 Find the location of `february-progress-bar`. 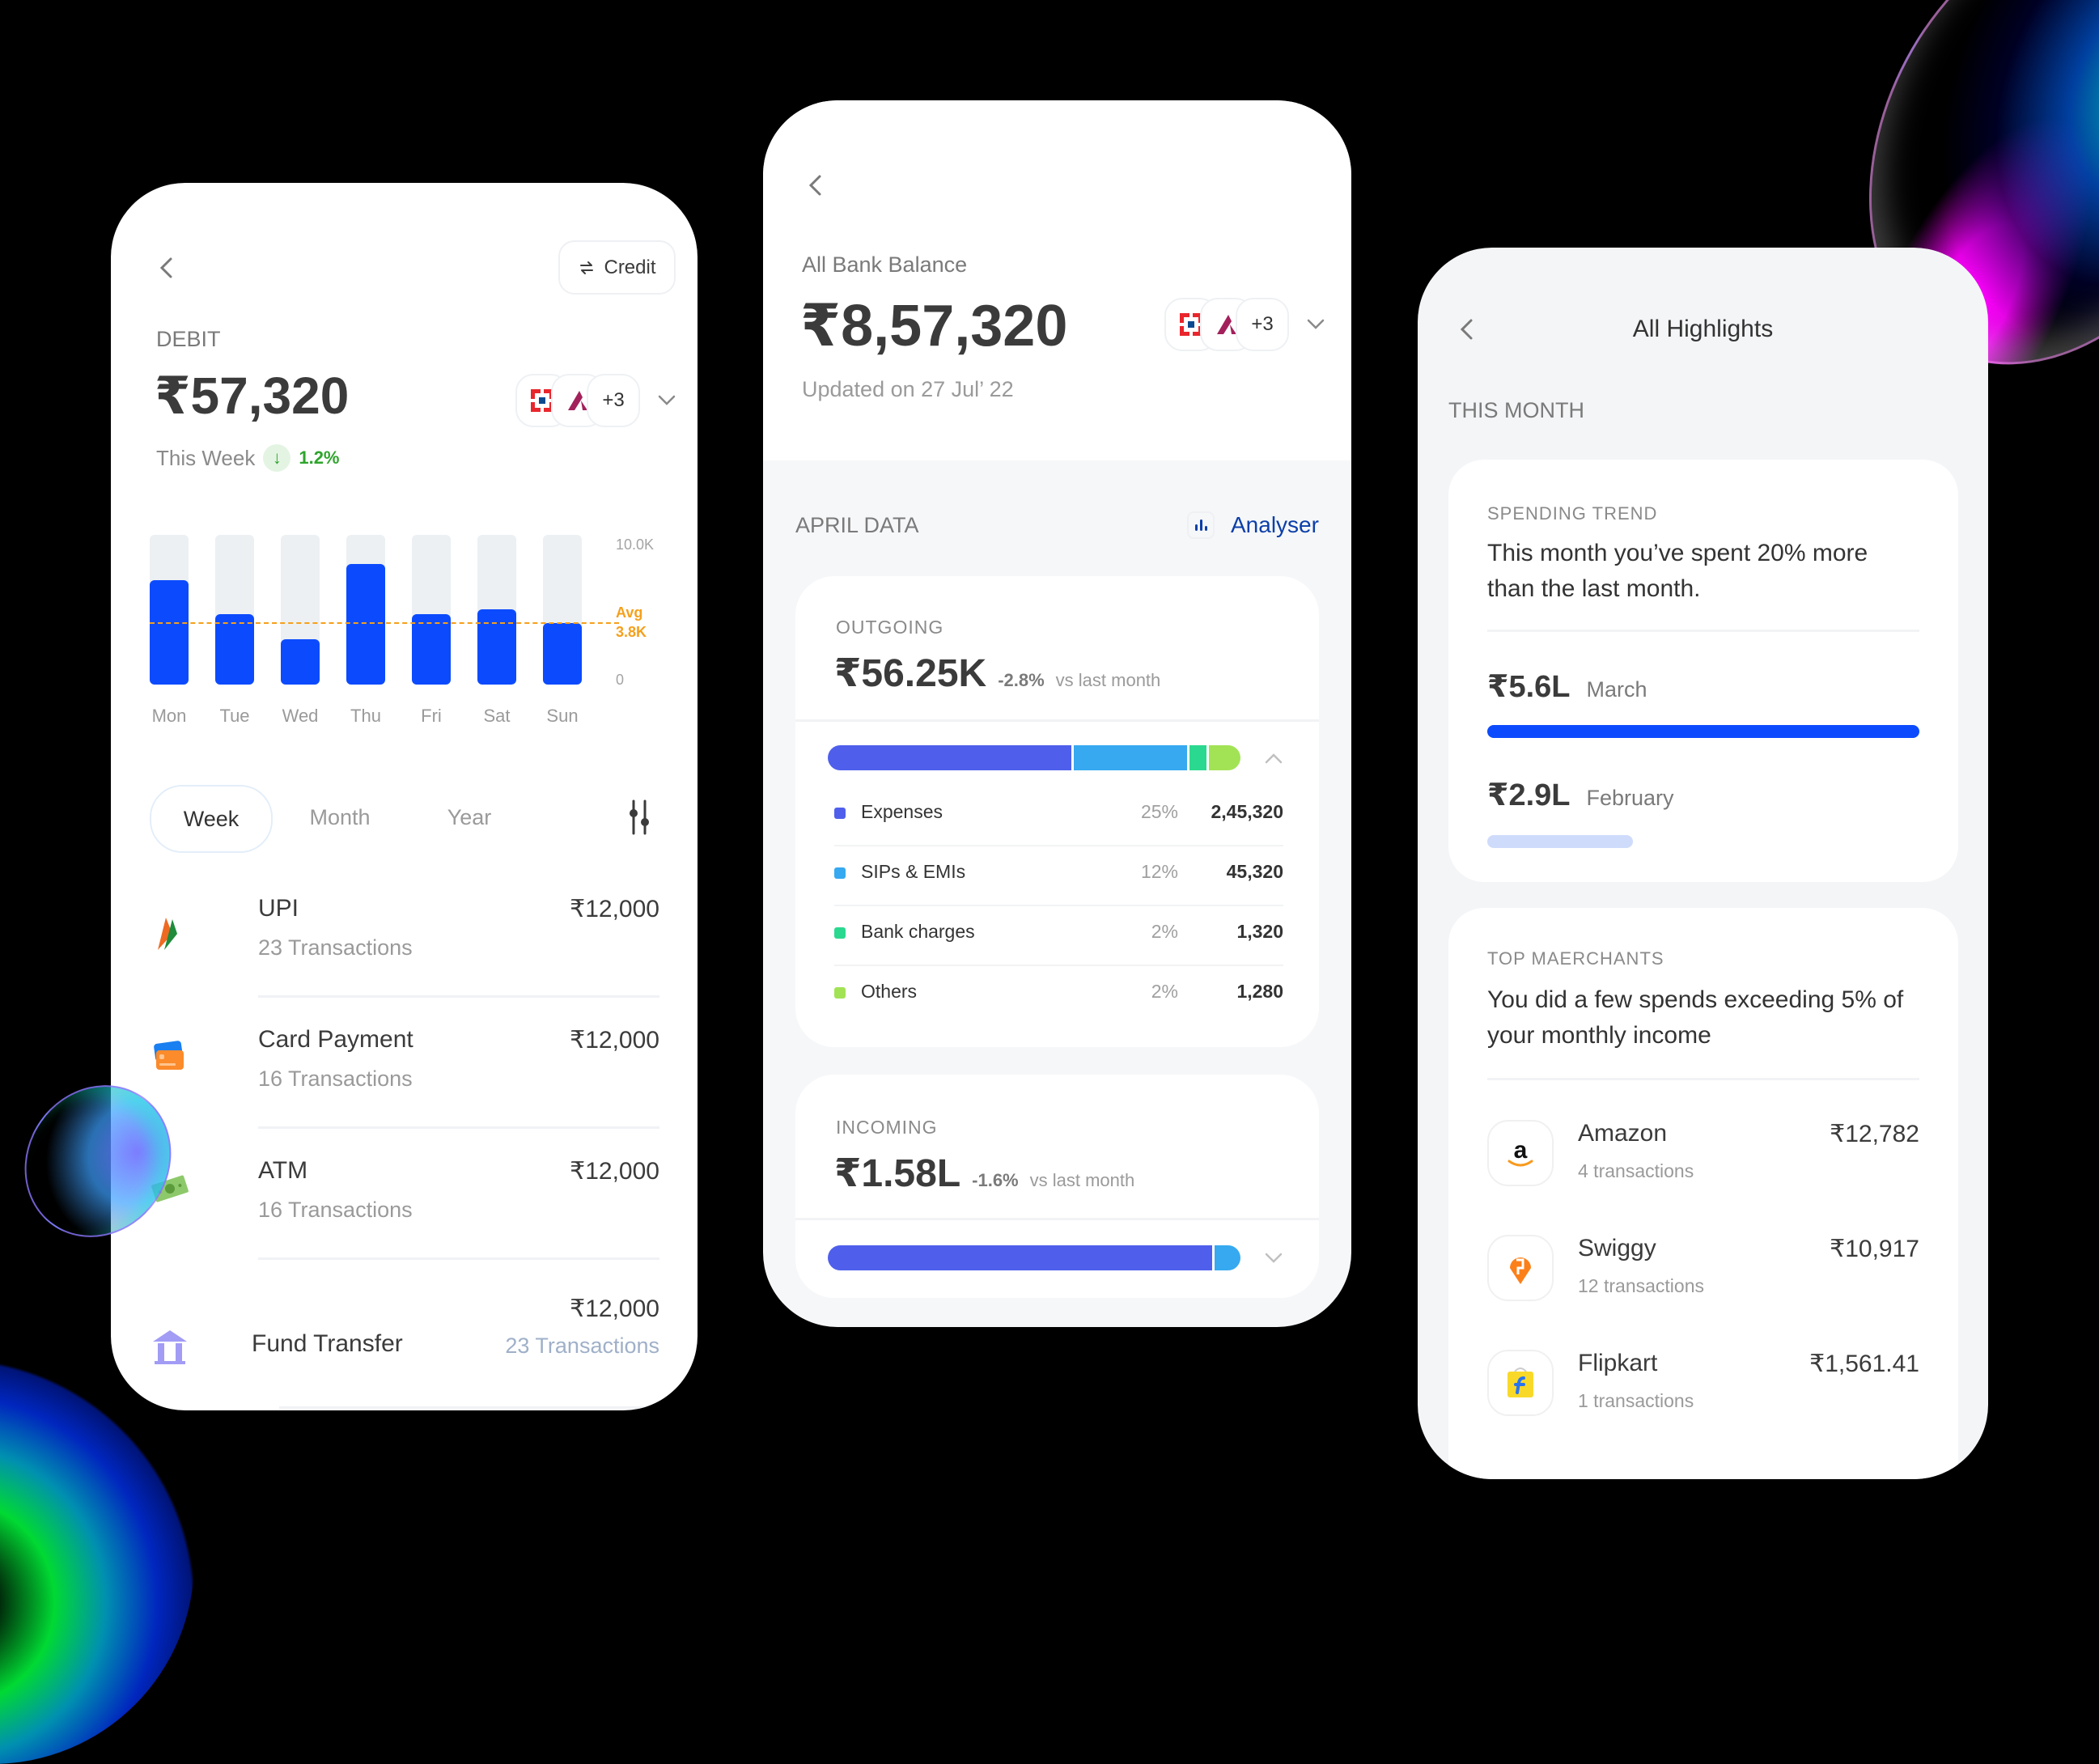

february-progress-bar is located at coordinates (1560, 841).